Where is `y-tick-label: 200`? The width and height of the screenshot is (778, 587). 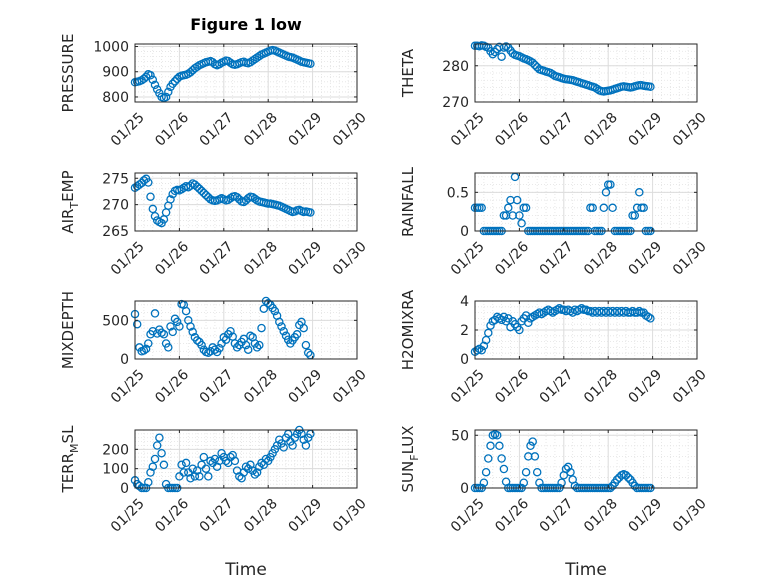
y-tick-label: 200 is located at coordinates (115, 450).